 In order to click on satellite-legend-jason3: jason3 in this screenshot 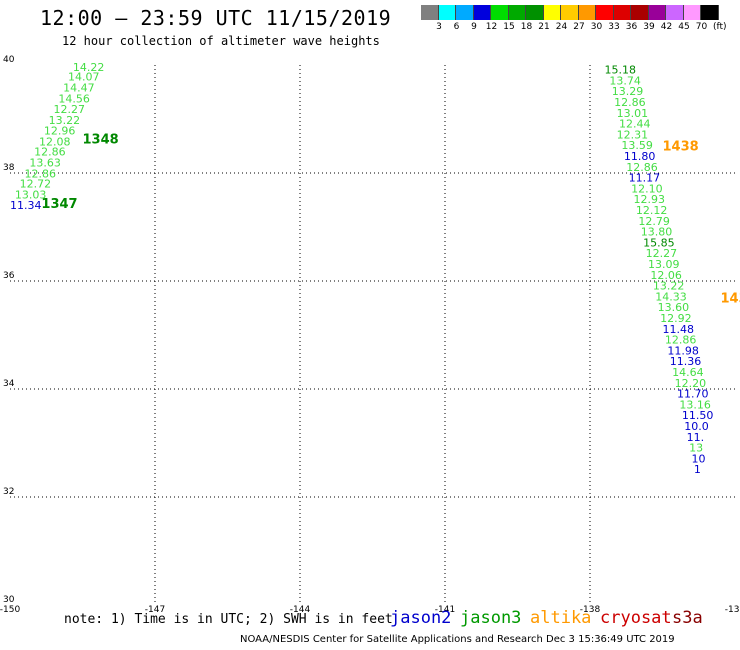, I will do `click(491, 618)`.